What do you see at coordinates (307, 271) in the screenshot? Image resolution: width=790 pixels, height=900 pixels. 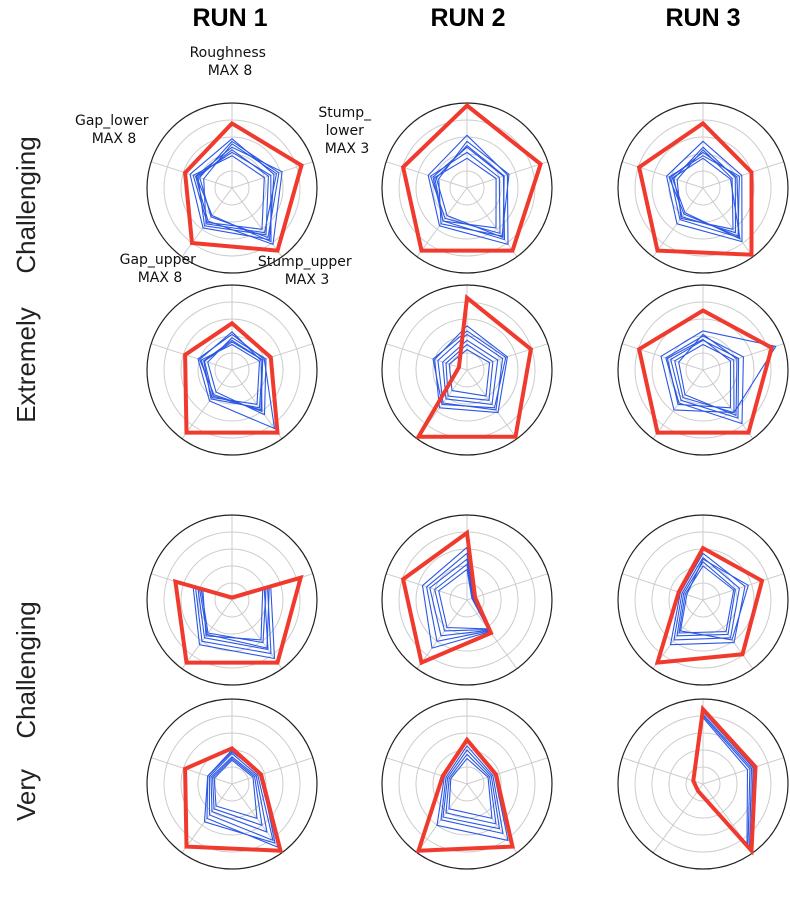 I see `axis-label-stump-upper: Stump_upper MAX 3` at bounding box center [307, 271].